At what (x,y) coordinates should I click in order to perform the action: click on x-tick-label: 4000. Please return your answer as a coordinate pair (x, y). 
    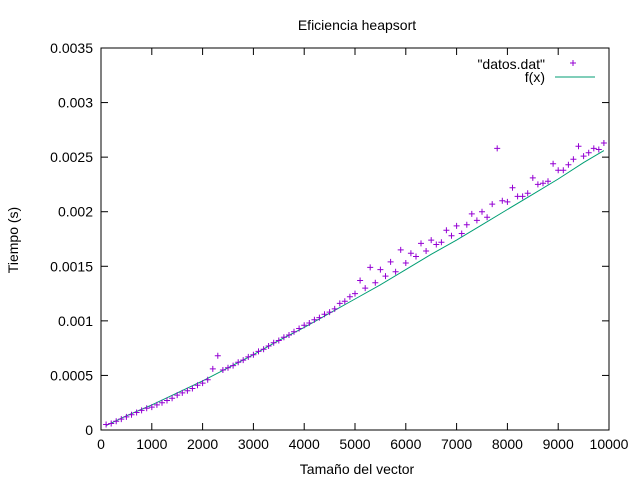
    Looking at the image, I should click on (304, 444).